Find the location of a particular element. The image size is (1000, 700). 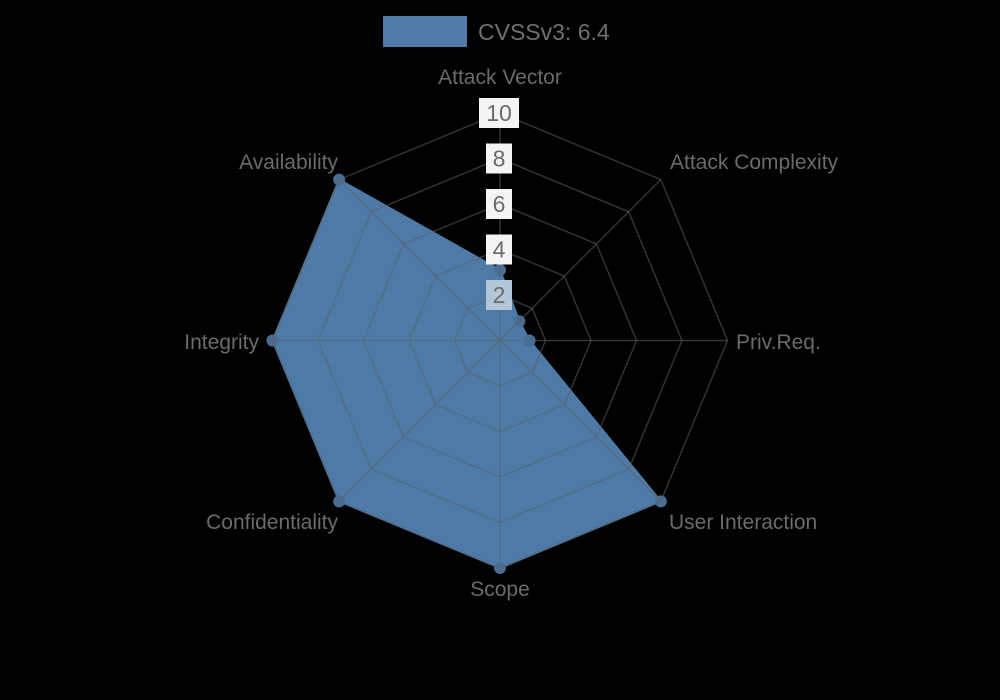

axis-label-scope: Scope is located at coordinates (500, 589).